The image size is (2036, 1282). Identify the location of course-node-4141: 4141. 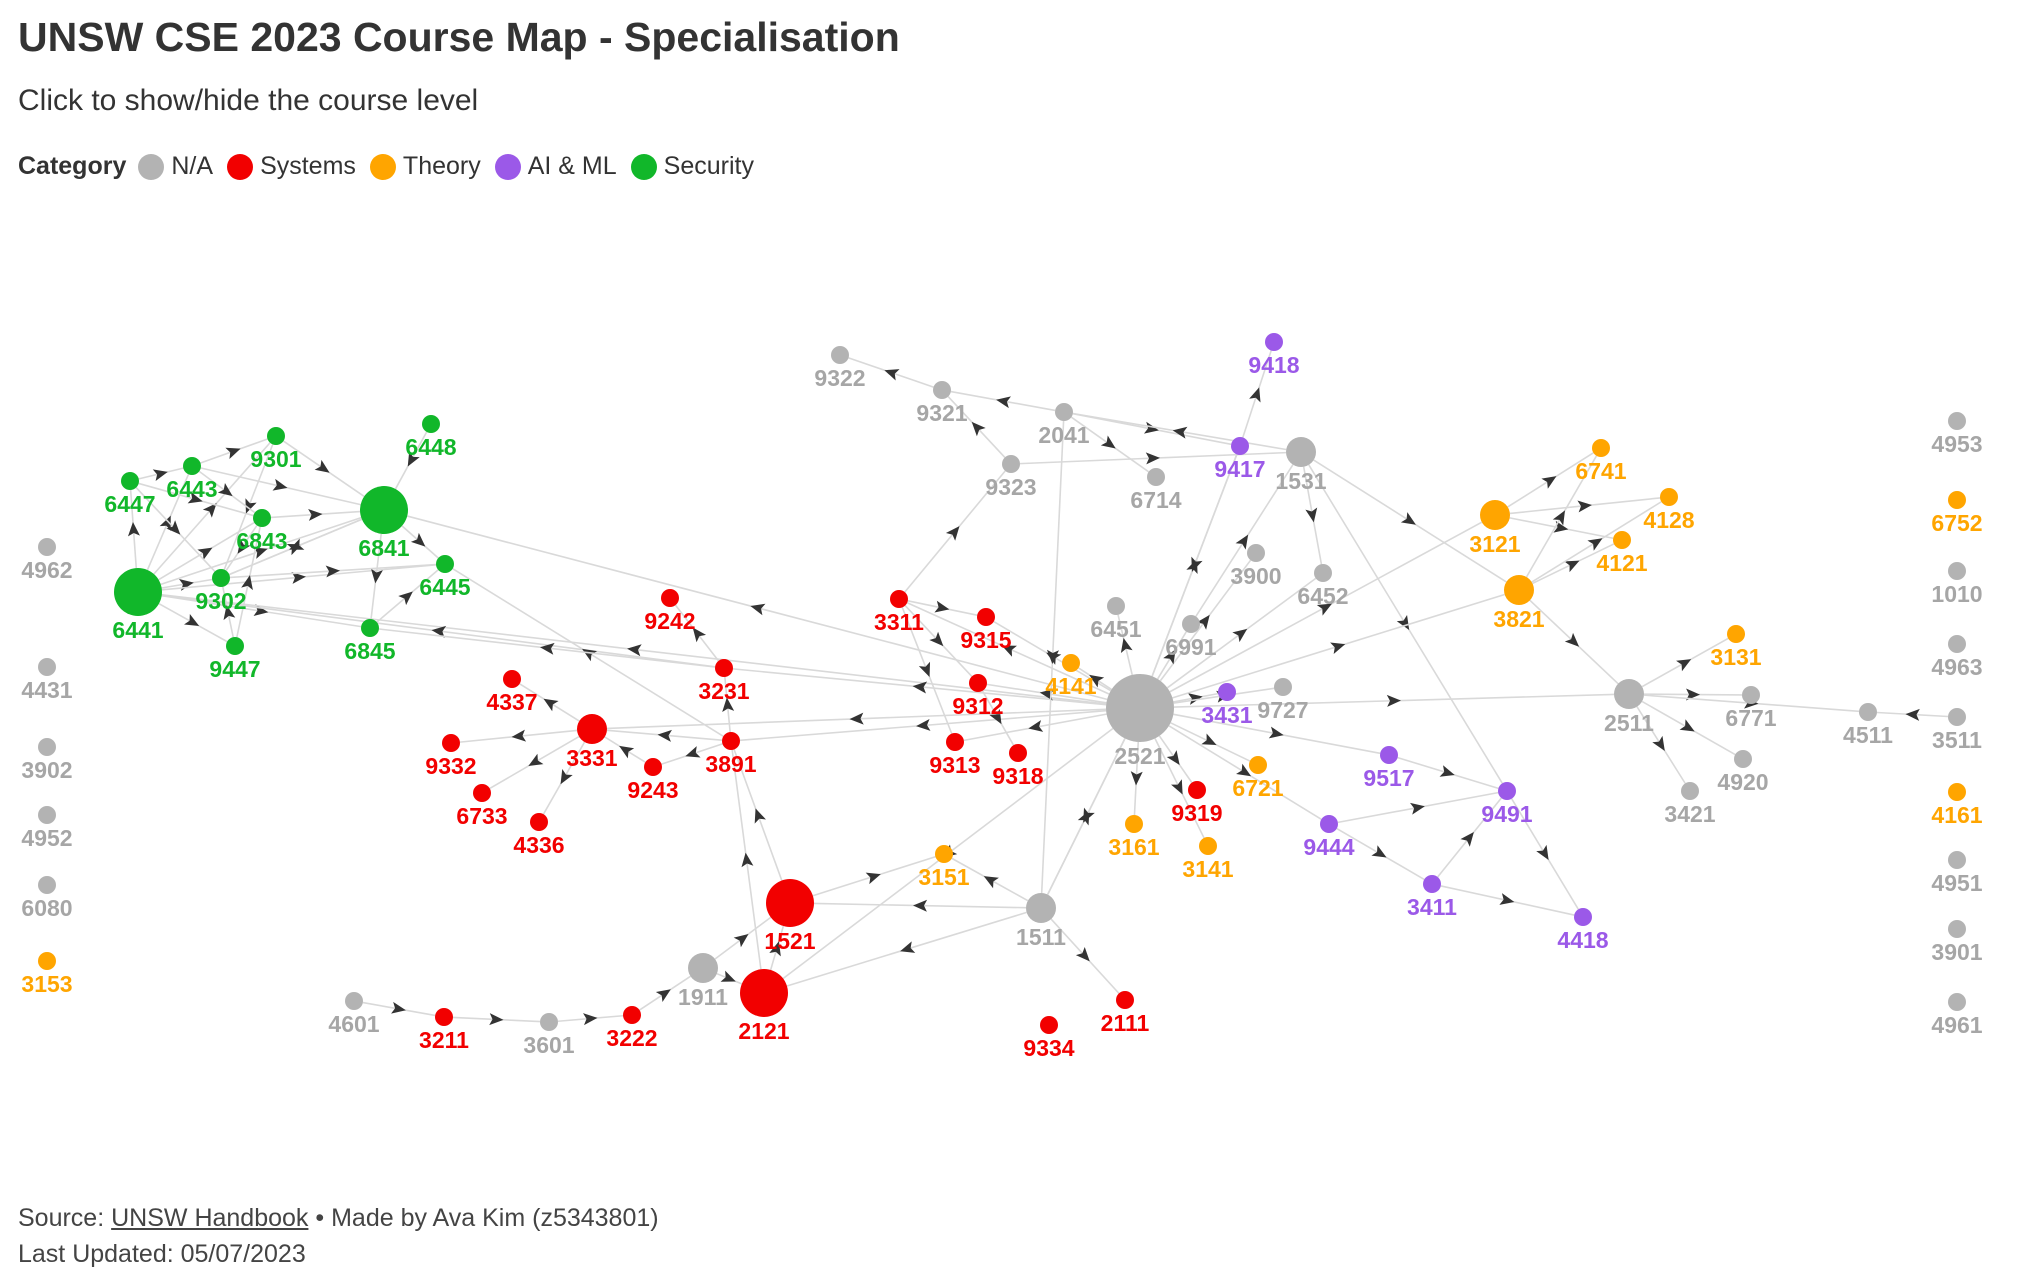
(1071, 676).